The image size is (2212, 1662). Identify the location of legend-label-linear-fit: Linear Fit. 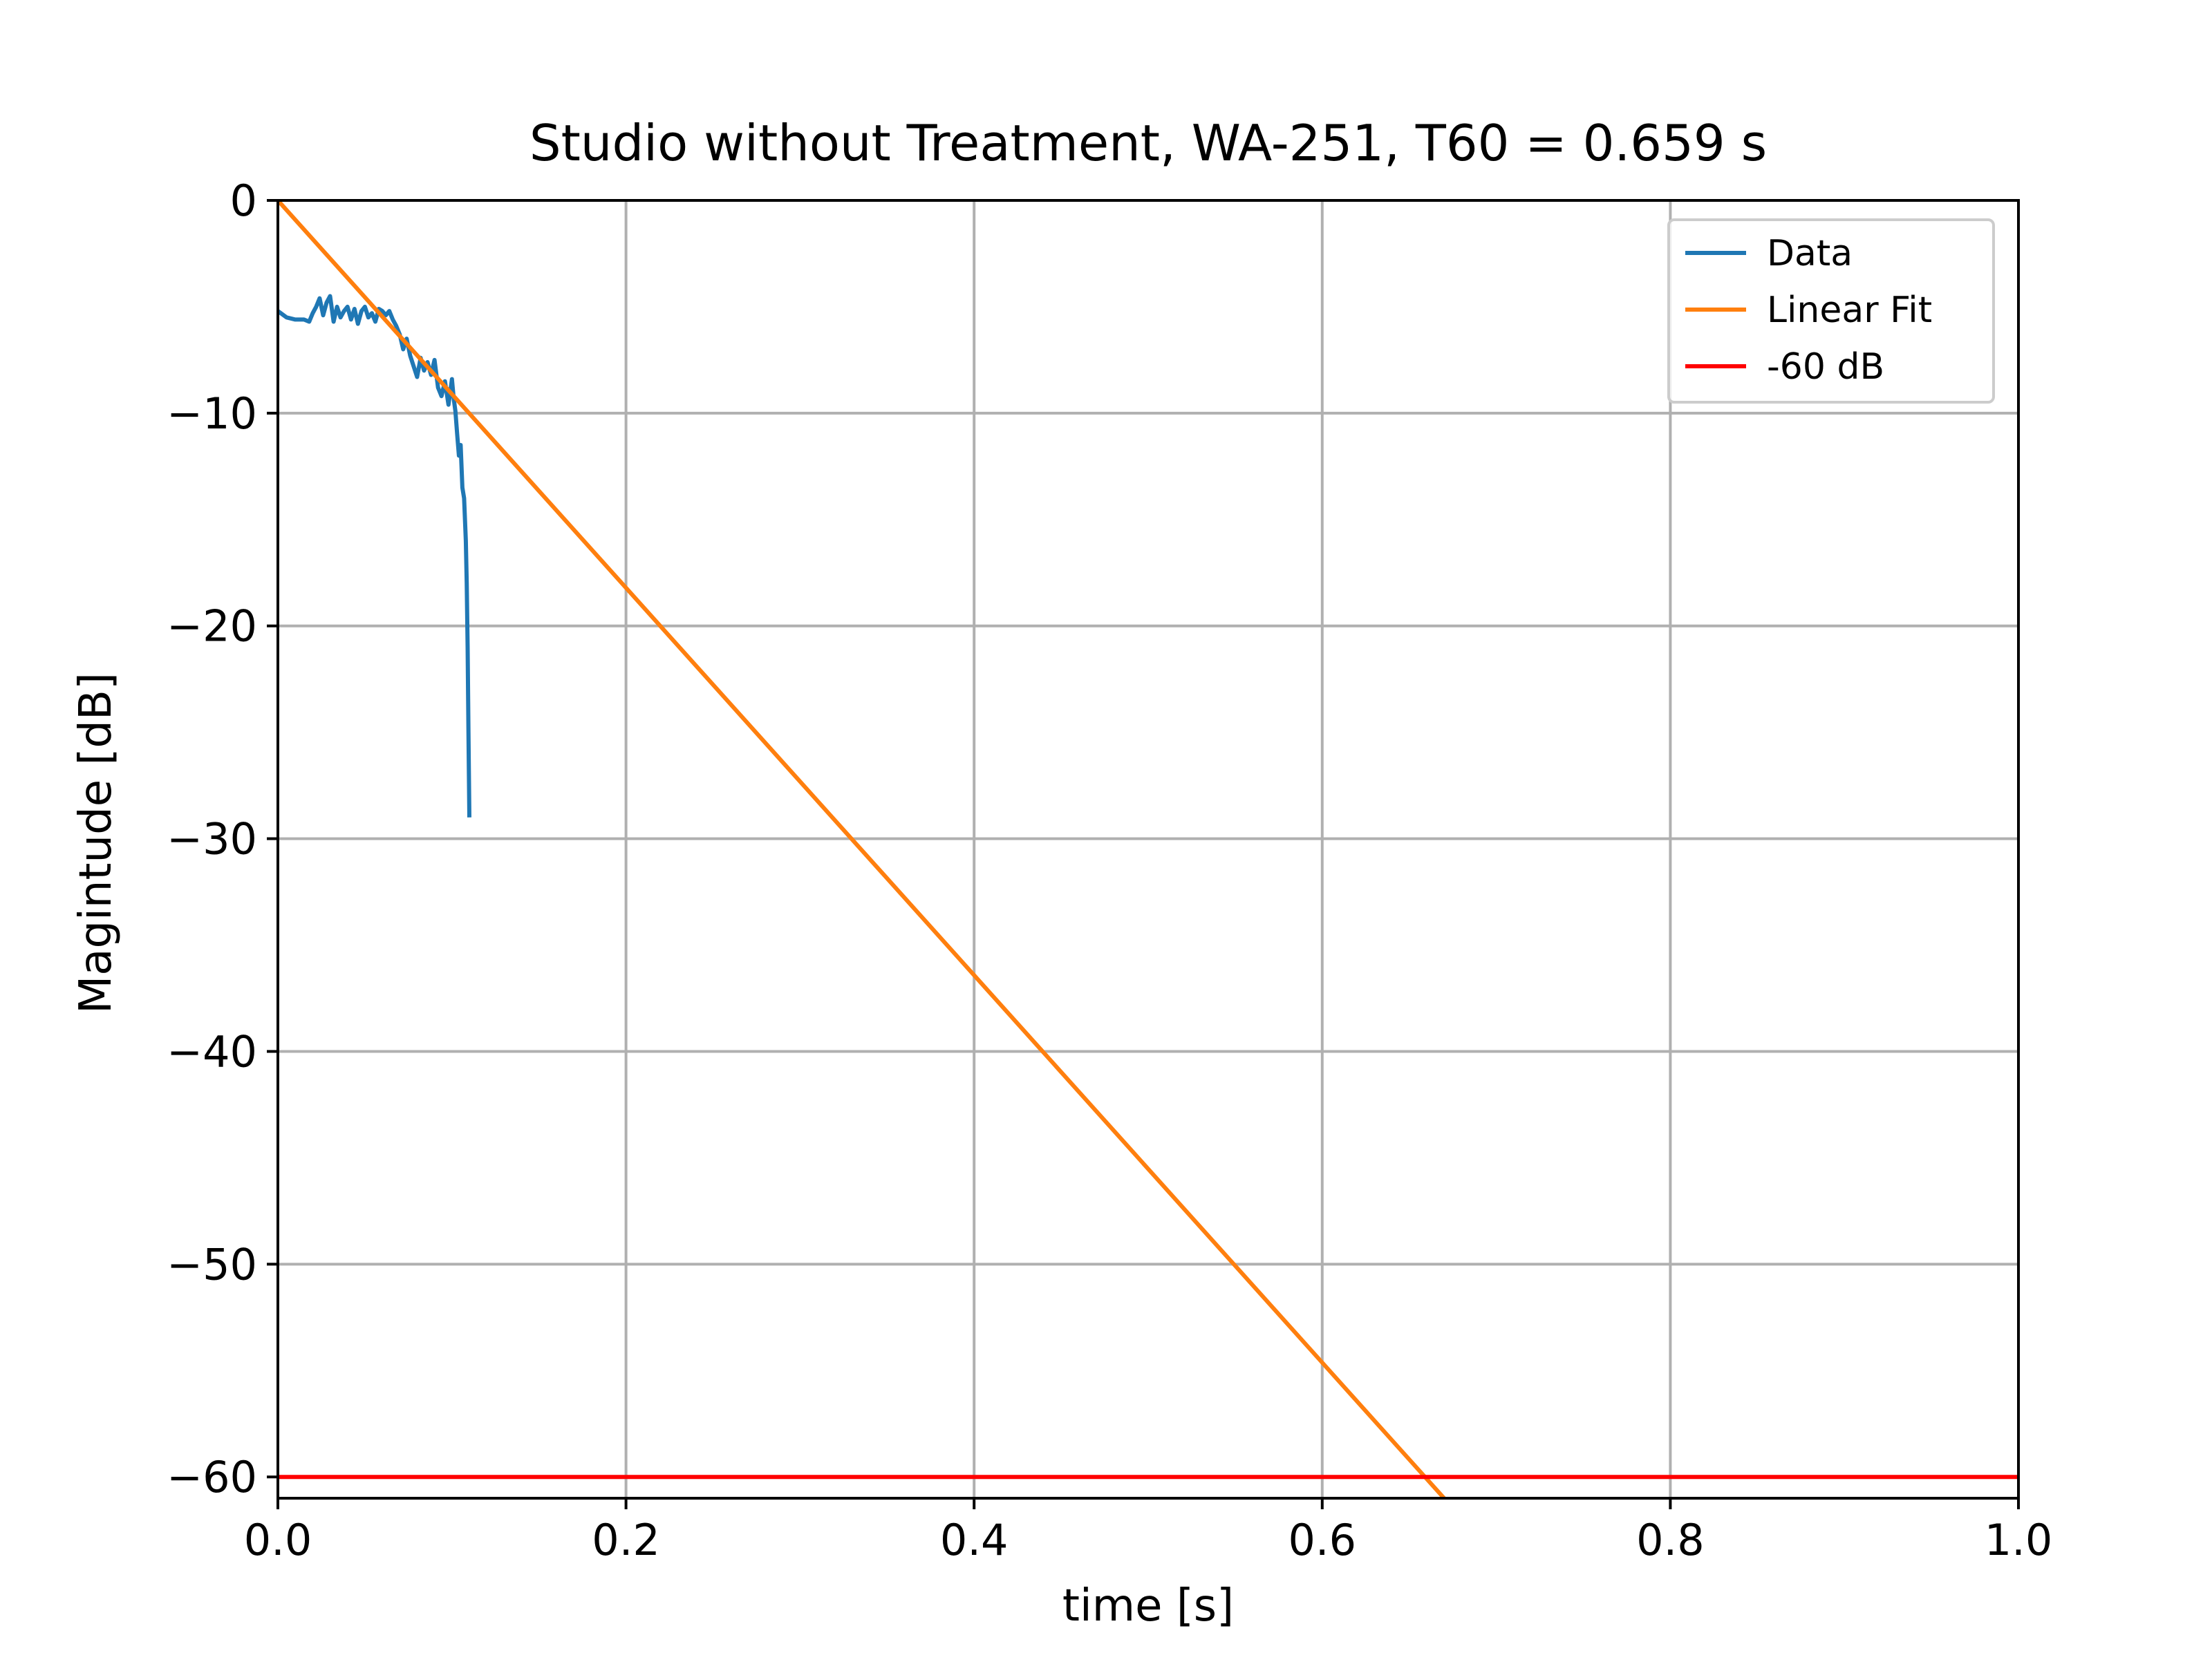
(1849, 311).